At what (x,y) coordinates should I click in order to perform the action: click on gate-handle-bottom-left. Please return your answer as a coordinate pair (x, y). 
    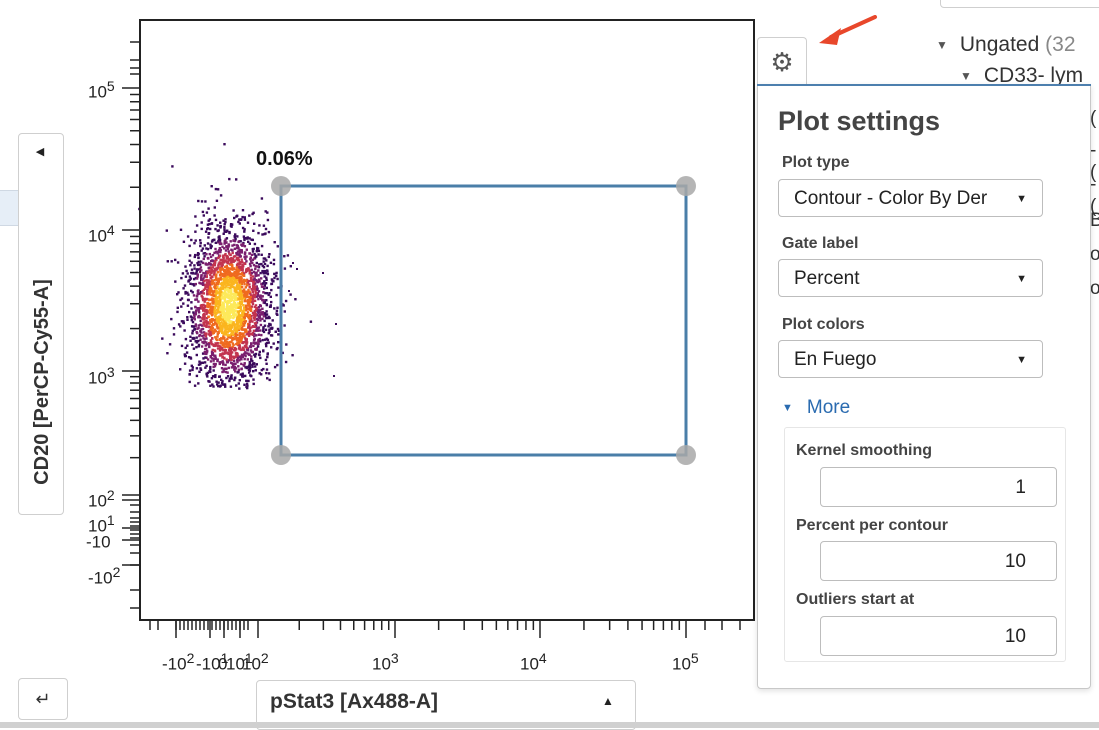
    Looking at the image, I should click on (281, 455).